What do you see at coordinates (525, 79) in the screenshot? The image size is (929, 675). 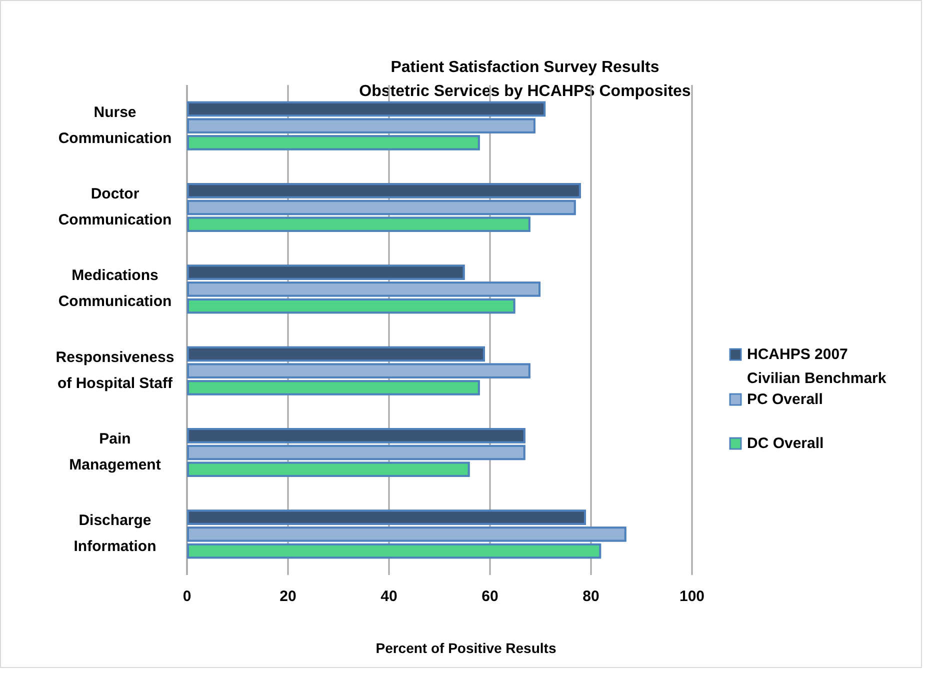 I see `chart-title: Patient Satisfaction Survey Results Obstetric Services by HCAHPS Composites` at bounding box center [525, 79].